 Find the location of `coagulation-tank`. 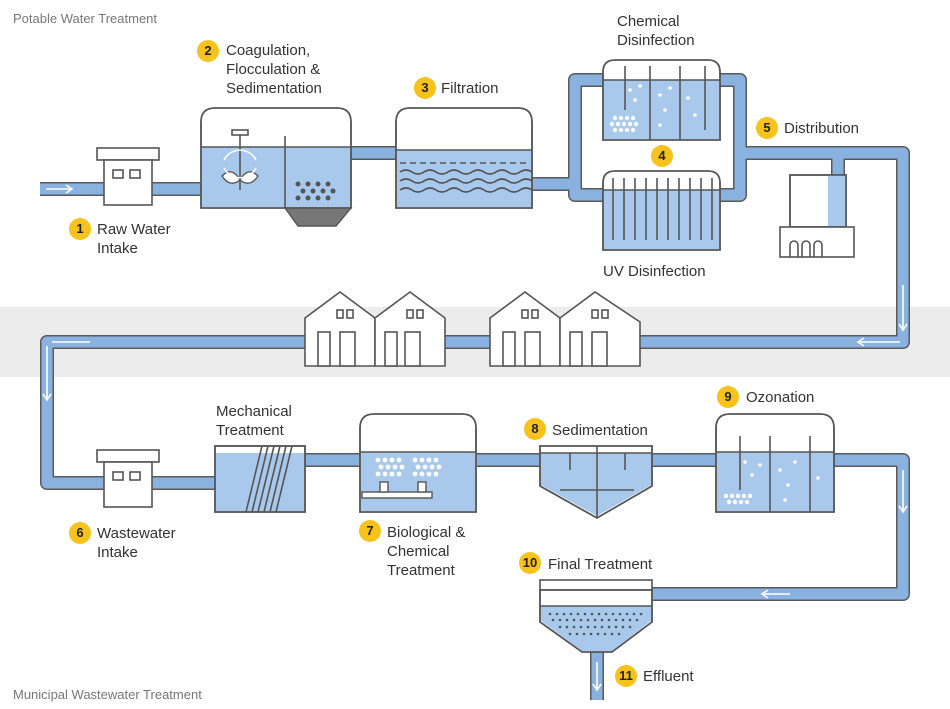

coagulation-tank is located at coordinates (276, 167).